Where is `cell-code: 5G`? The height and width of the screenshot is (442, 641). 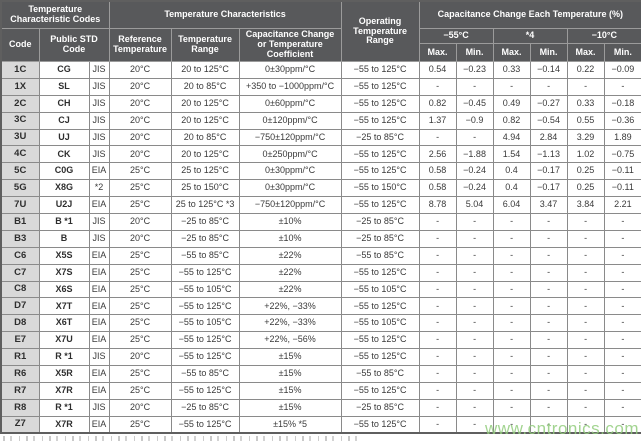 cell-code: 5G is located at coordinates (20, 188).